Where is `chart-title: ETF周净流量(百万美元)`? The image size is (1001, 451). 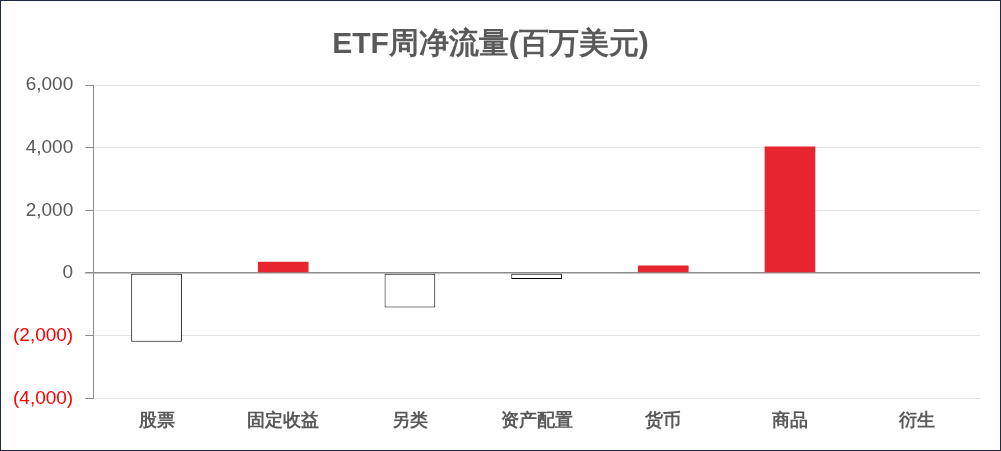
chart-title: ETF周净流量(百万美元) is located at coordinates (490, 43).